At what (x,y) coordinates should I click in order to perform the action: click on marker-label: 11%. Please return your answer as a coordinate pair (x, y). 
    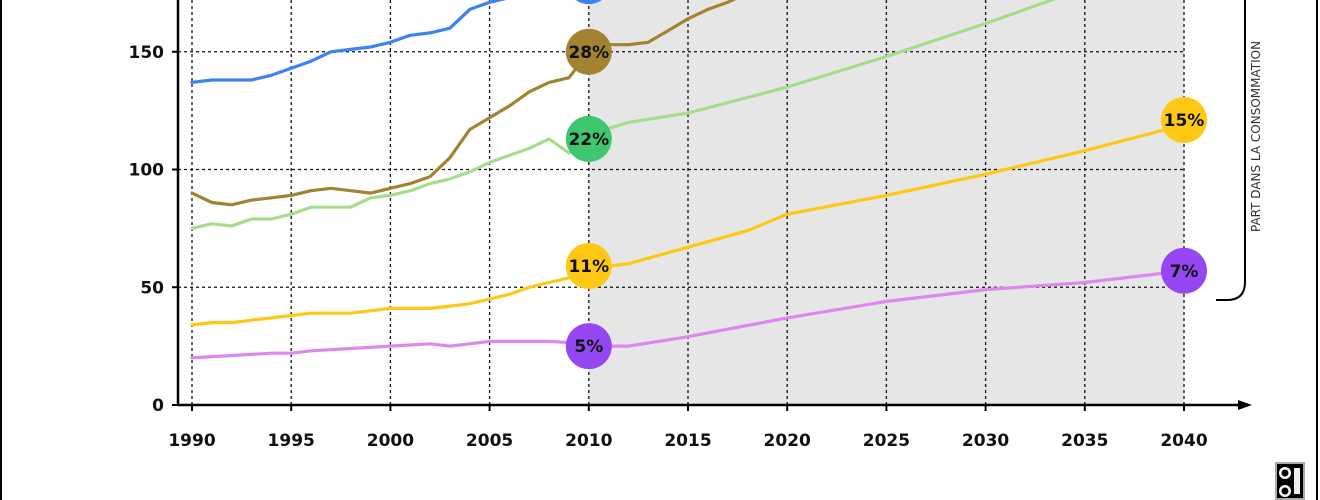
    Looking at the image, I should click on (588, 267).